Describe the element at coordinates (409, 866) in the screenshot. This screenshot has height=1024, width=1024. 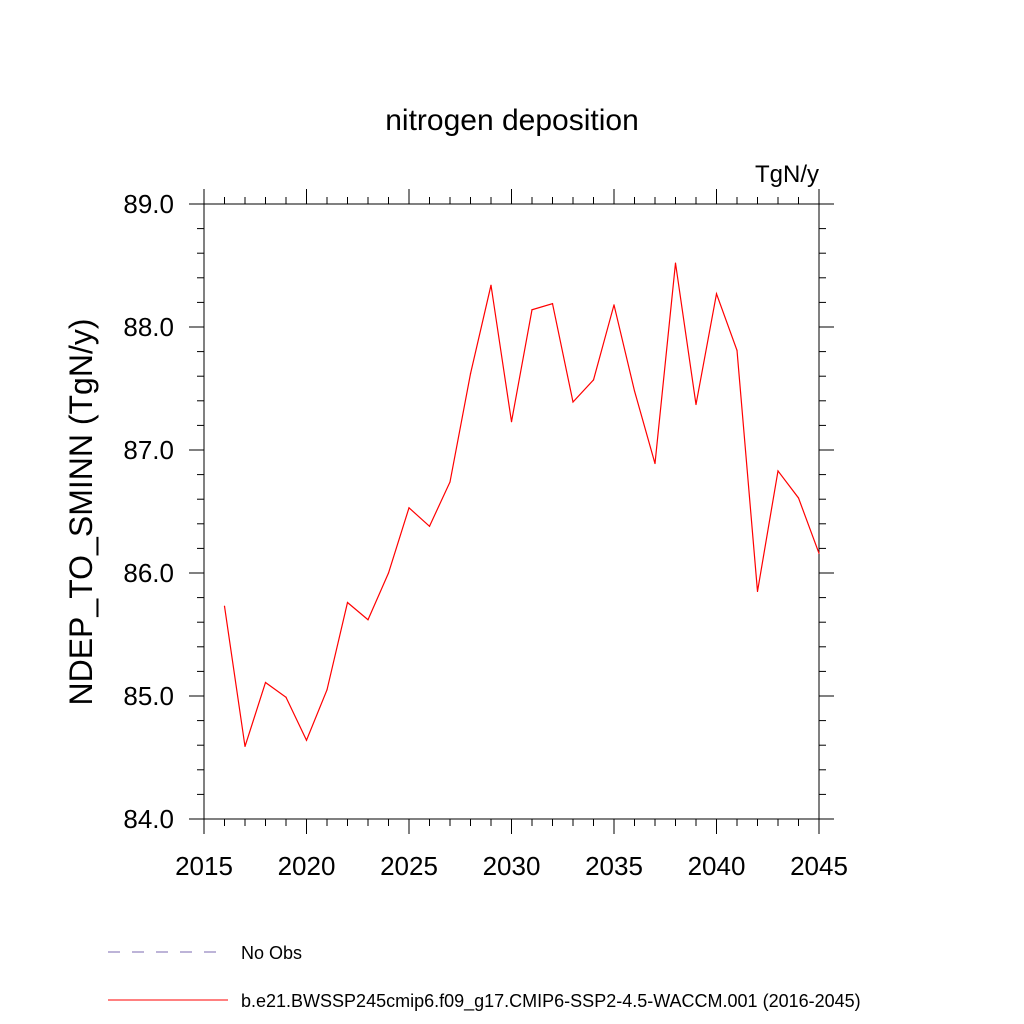
I see `x-tick-label: 2025` at that location.